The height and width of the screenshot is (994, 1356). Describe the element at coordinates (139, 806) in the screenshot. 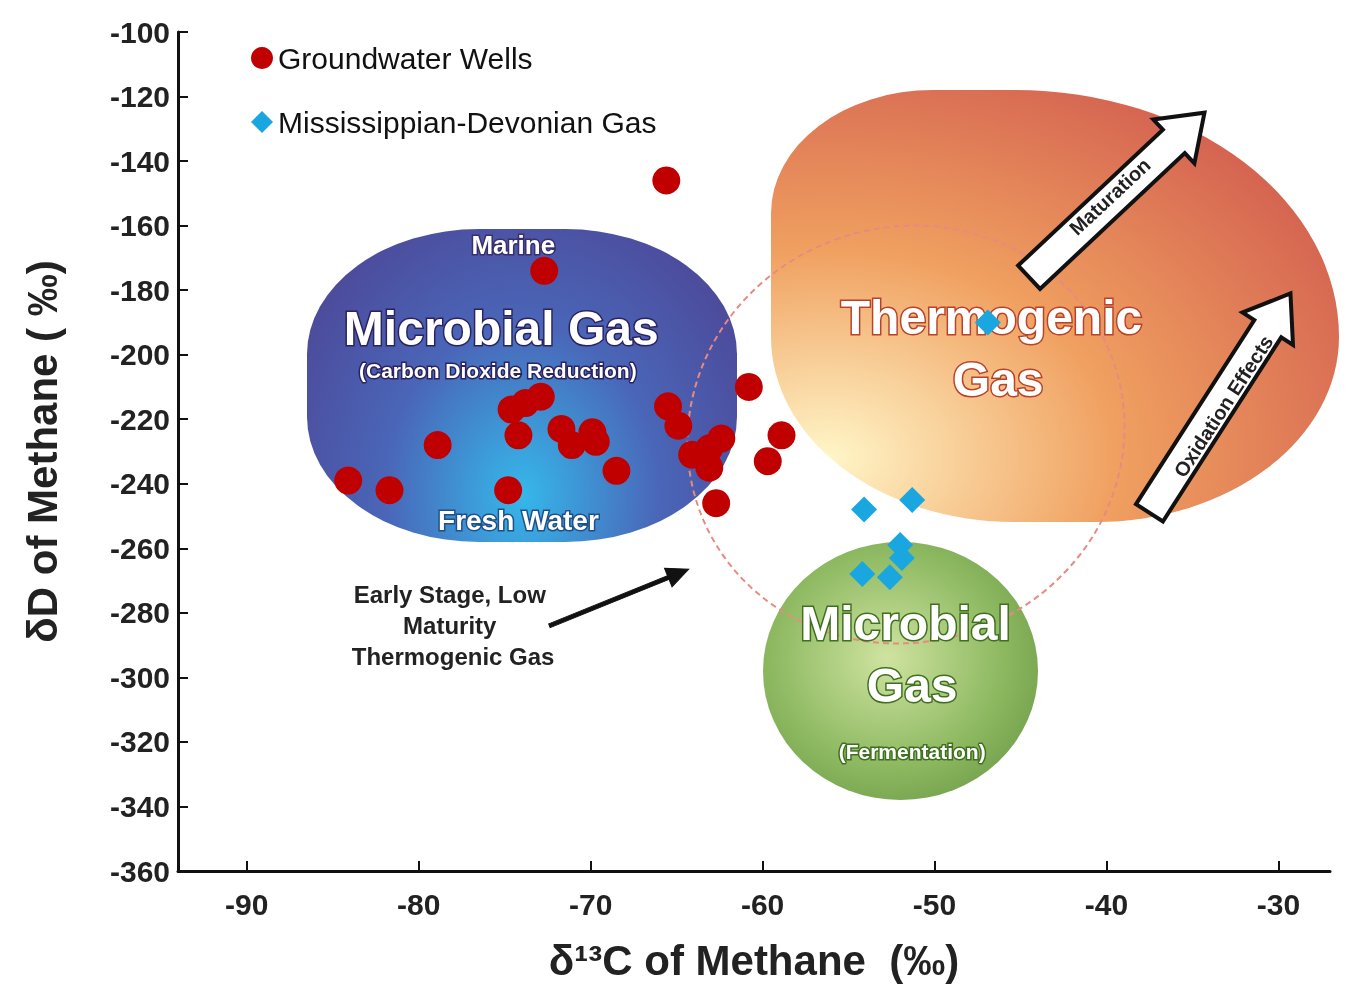

I see `y-tick-label: -340` at that location.